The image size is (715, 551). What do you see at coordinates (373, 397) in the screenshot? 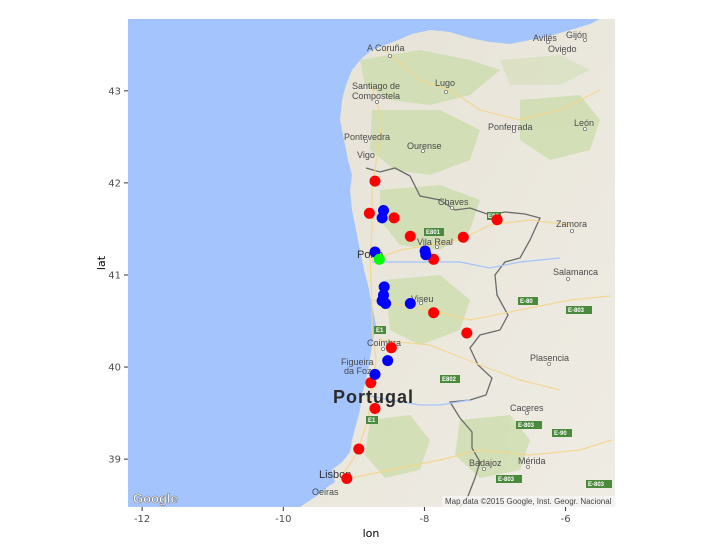
I see `country-label: Portugal` at bounding box center [373, 397].